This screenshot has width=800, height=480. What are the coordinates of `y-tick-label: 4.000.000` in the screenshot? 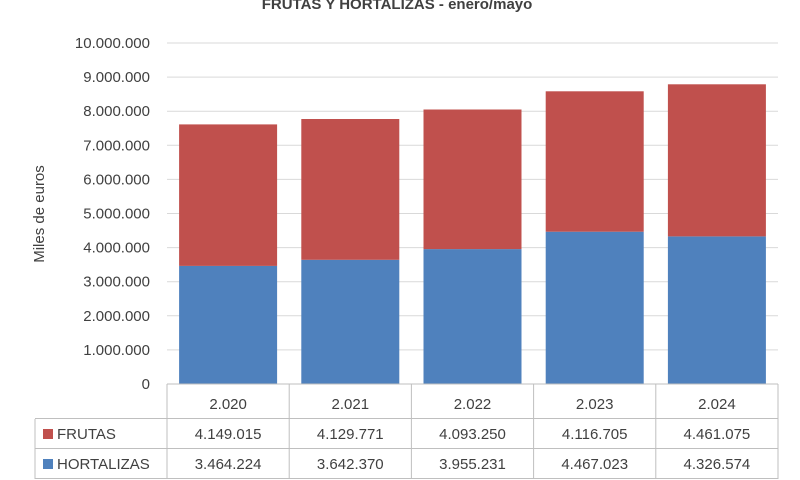 It's located at (116, 248).